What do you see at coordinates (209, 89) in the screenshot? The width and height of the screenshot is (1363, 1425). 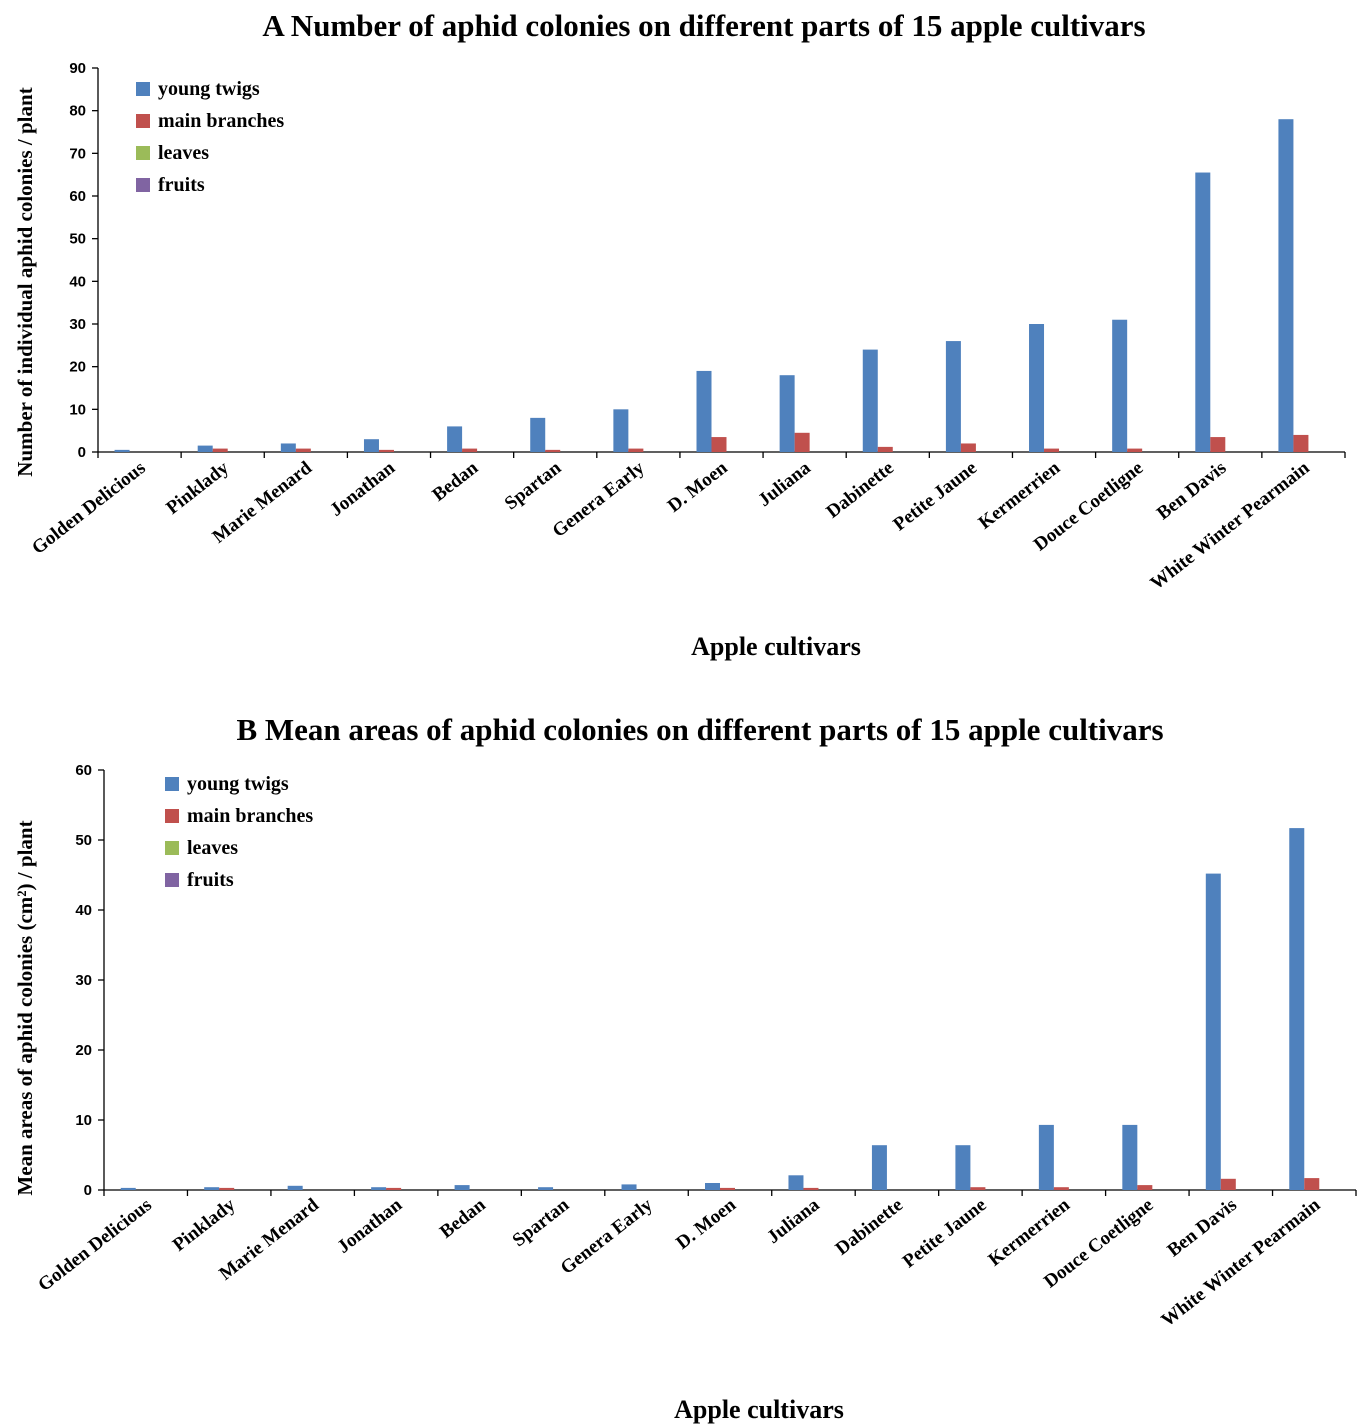 I see `chart-a-legend-label: young twigs` at bounding box center [209, 89].